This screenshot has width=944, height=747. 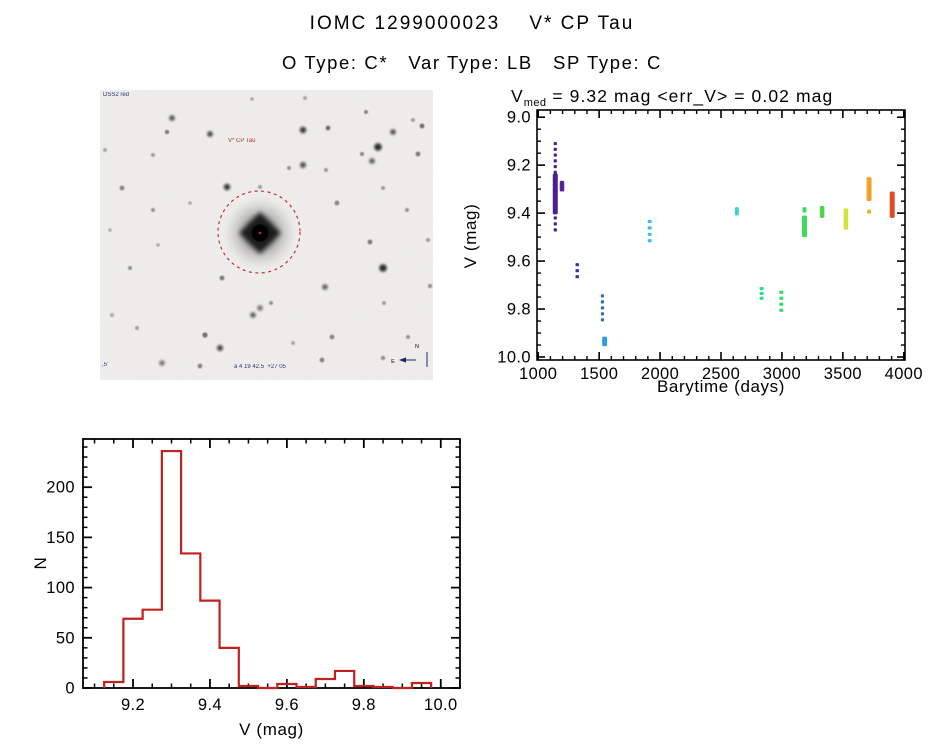 I want to click on lc-ytick-label: 9.8, so click(x=519, y=310).